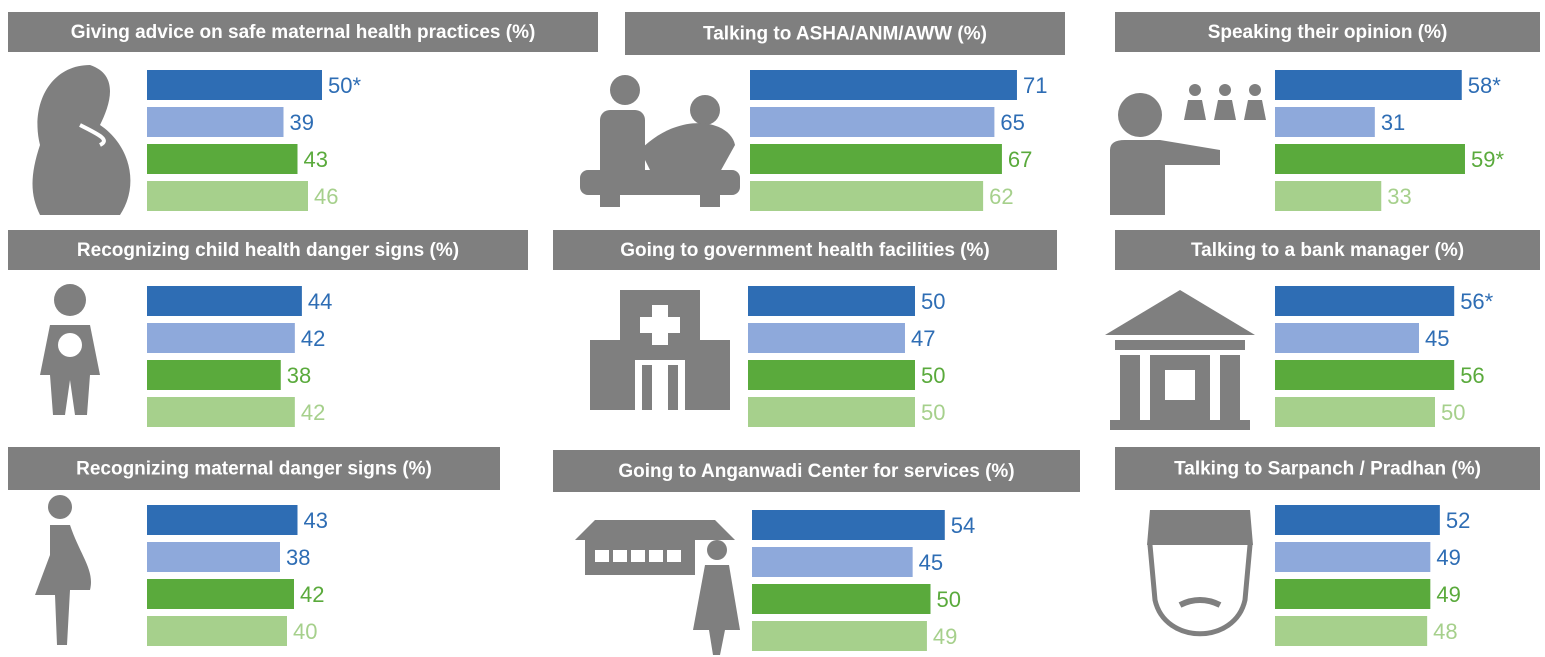 The image size is (1545, 657). I want to click on value-label: 48, so click(1445, 631).